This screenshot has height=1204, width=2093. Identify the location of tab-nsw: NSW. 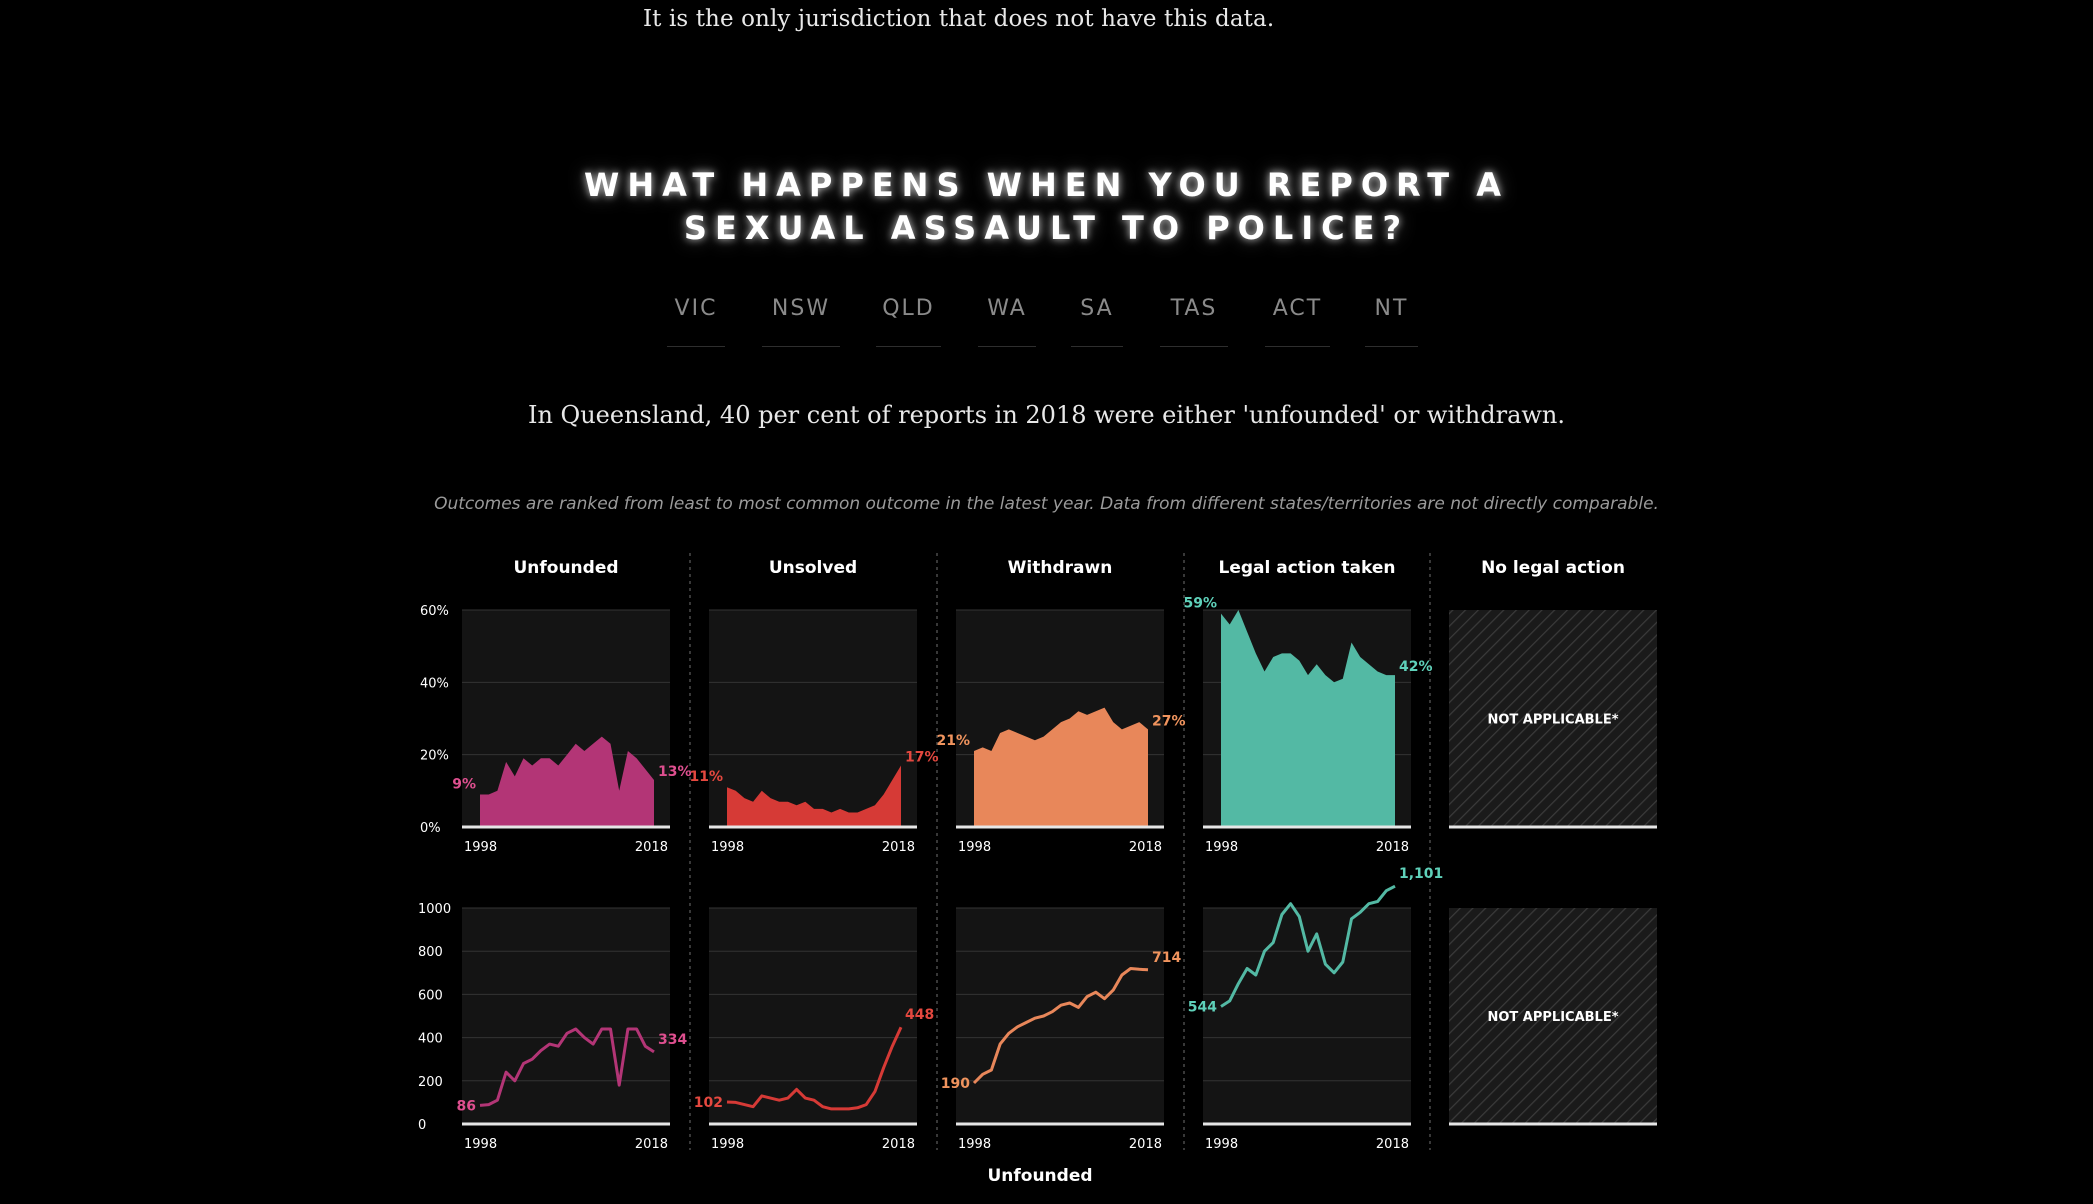
(801, 321).